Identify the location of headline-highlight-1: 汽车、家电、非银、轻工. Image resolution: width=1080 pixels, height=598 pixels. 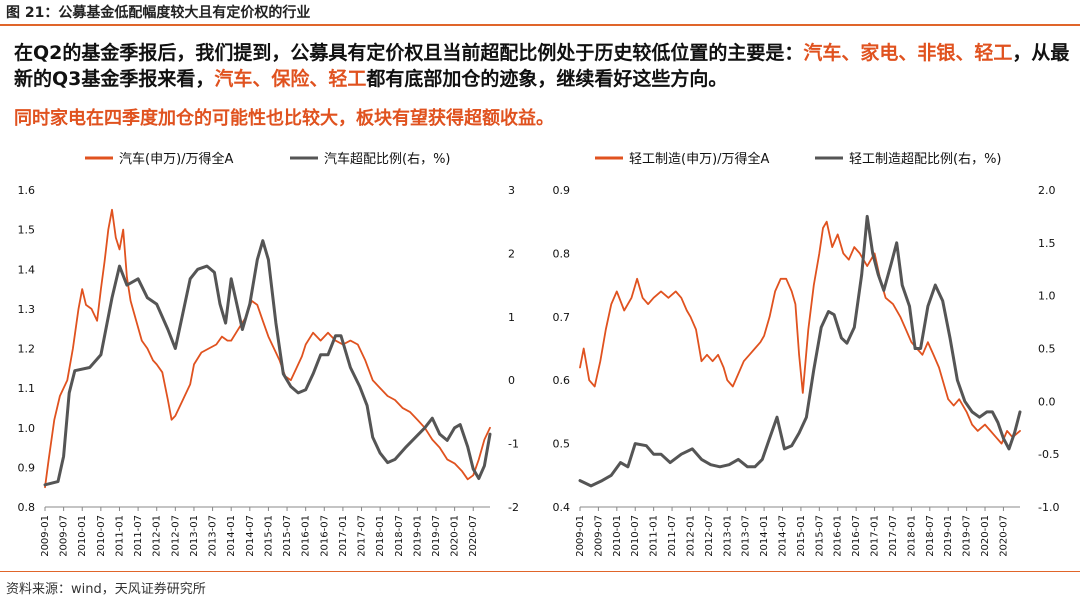
(908, 53).